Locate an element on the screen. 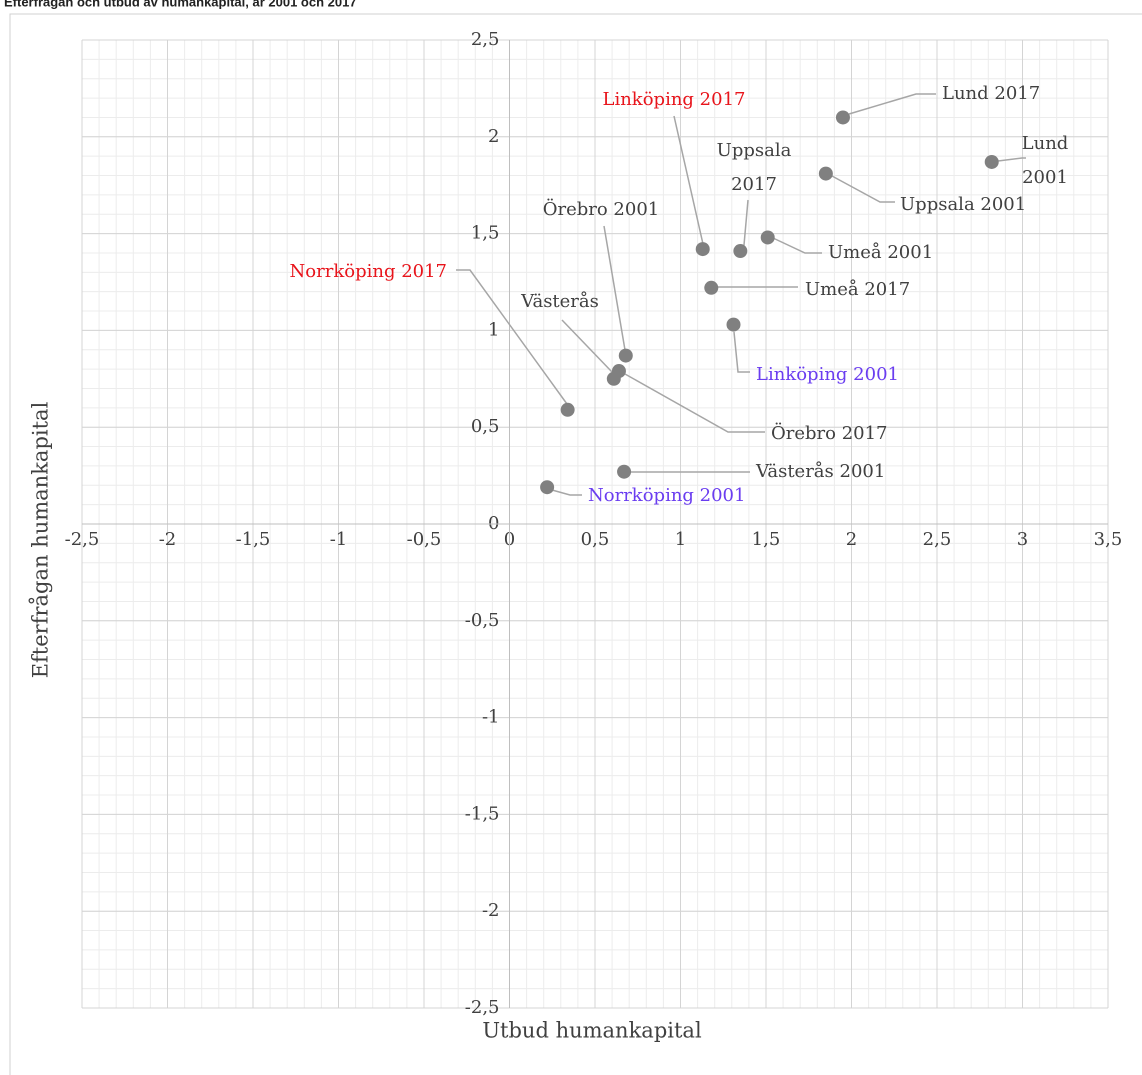 The image size is (1142, 1075). y-tick-label: -1,5 is located at coordinates (482, 813).